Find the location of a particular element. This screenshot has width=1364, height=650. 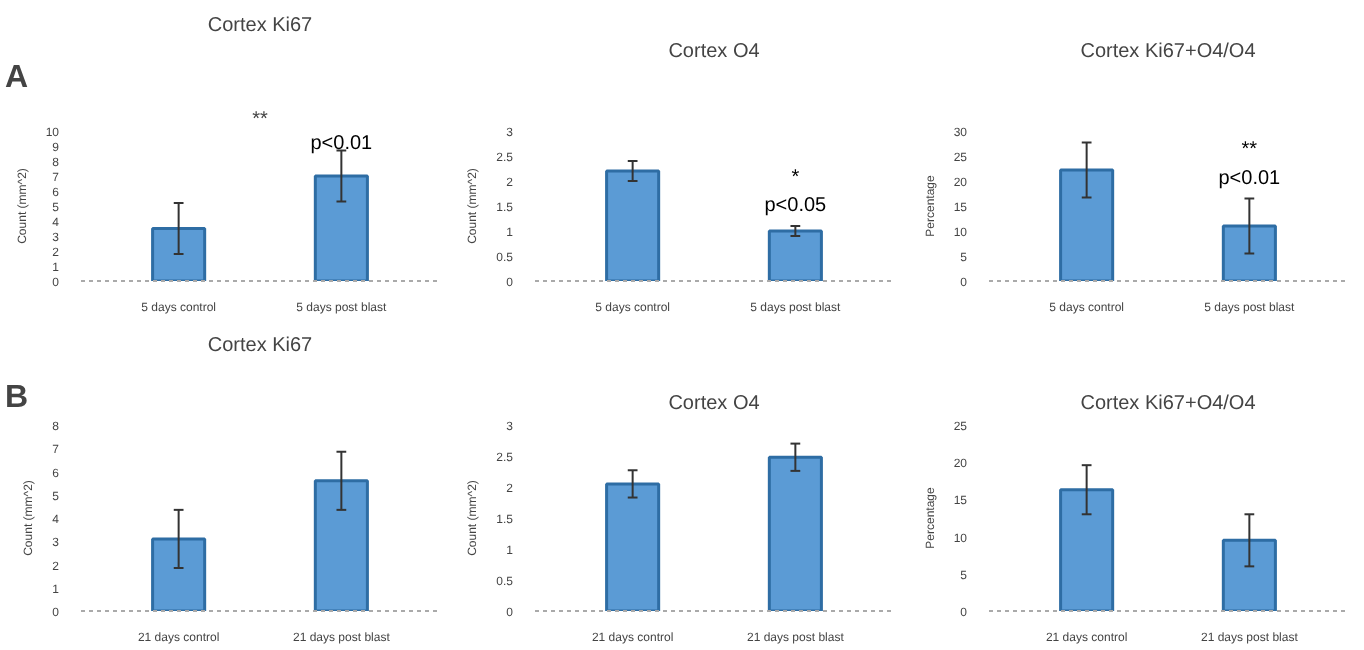

annotation: ** is located at coordinates (1249, 150).